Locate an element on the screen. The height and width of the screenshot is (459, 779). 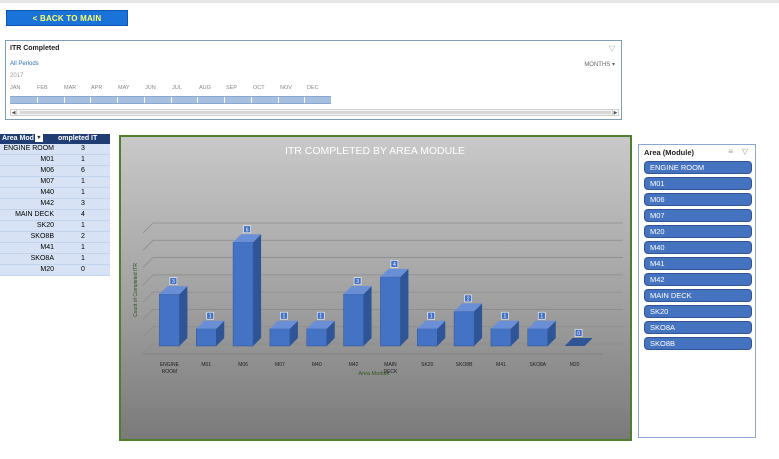
timeline-period-bar is located at coordinates (170, 100).